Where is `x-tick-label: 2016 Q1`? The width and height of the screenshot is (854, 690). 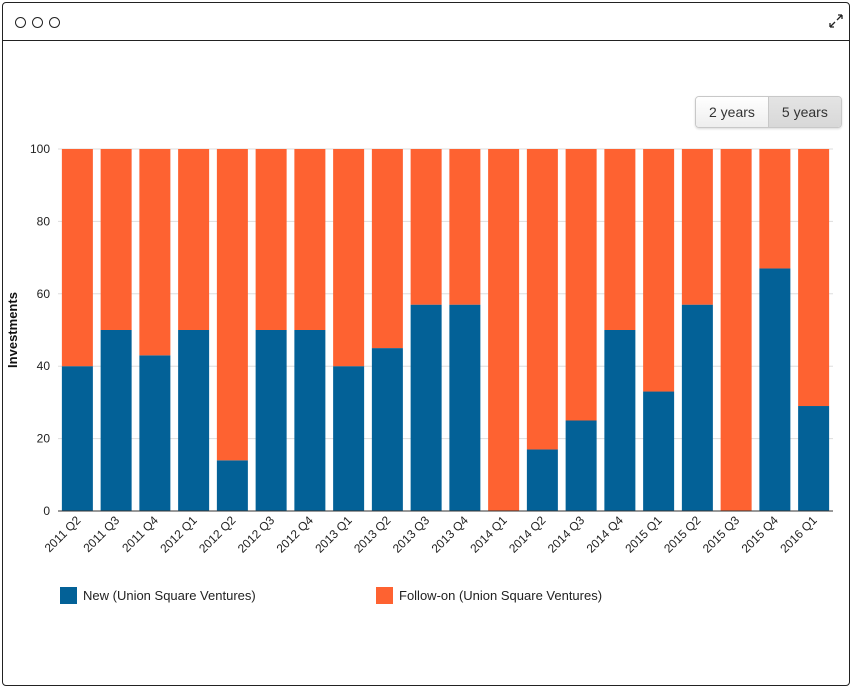 x-tick-label: 2016 Q1 is located at coordinates (798, 534).